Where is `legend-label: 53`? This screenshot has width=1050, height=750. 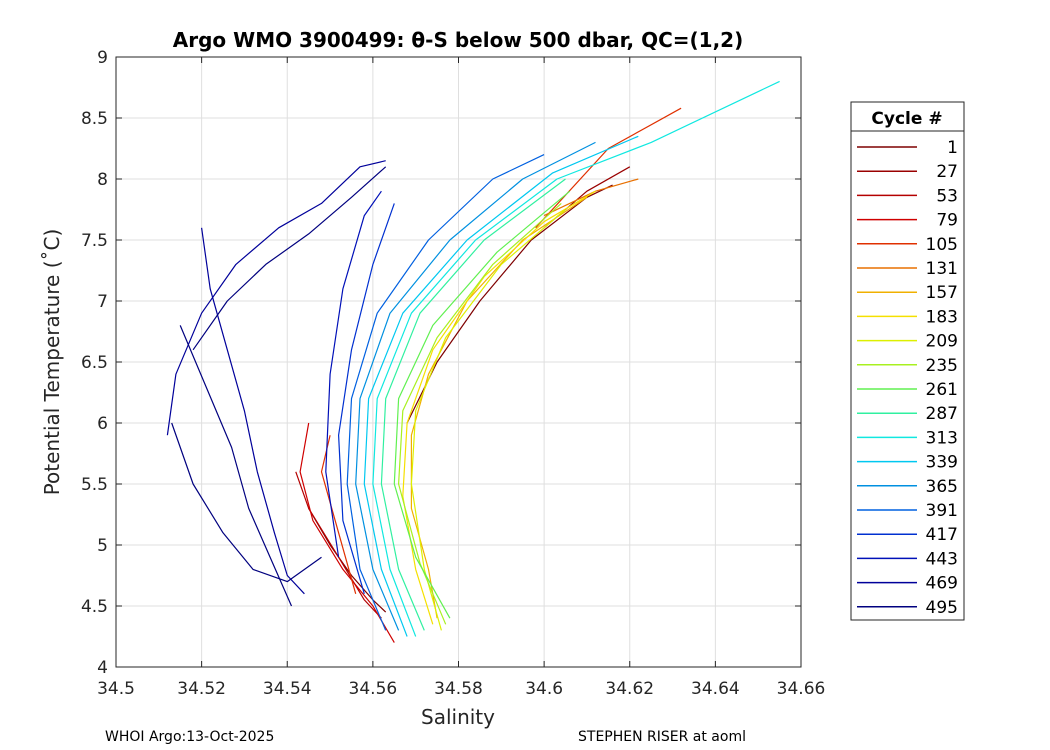
legend-label: 53 is located at coordinates (947, 196).